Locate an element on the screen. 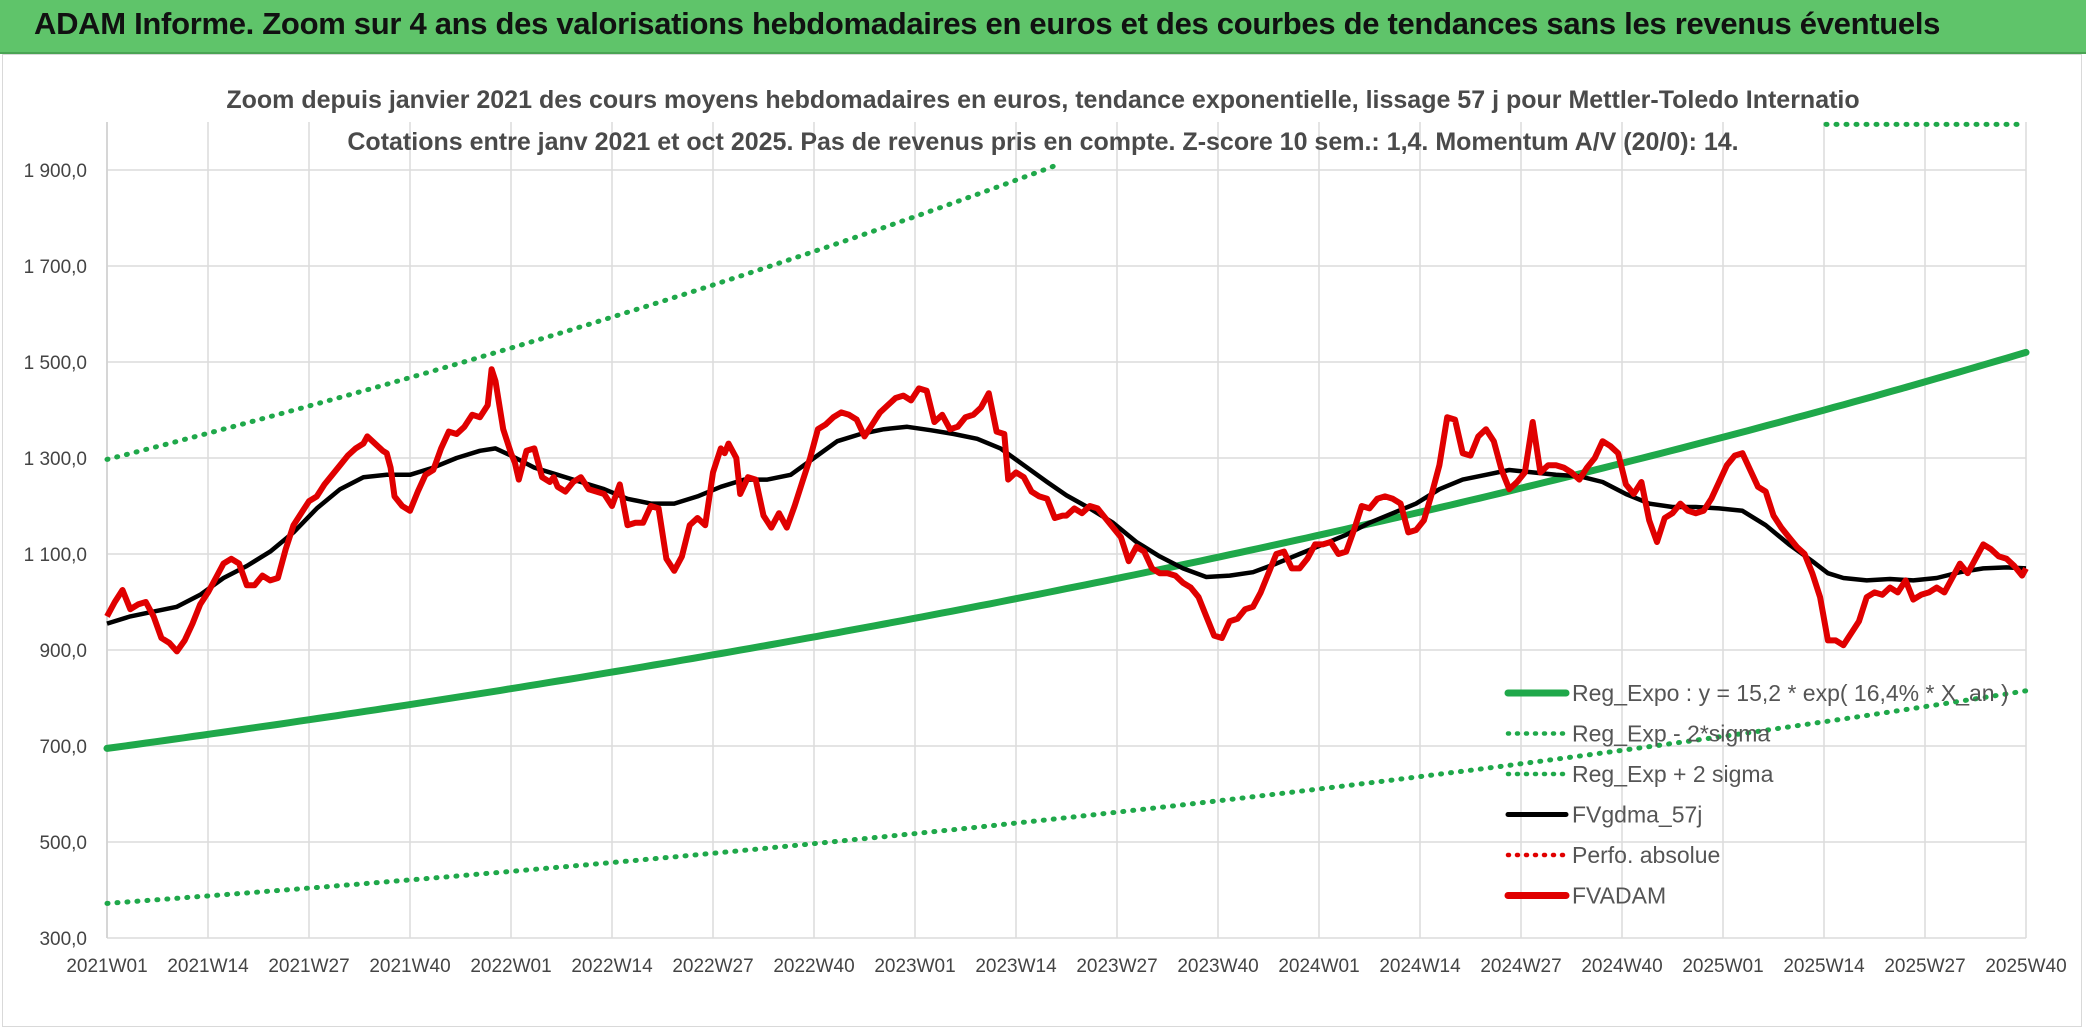 This screenshot has height=1031, width=2086. x-tick-label: 2024W01 is located at coordinates (1318, 966).